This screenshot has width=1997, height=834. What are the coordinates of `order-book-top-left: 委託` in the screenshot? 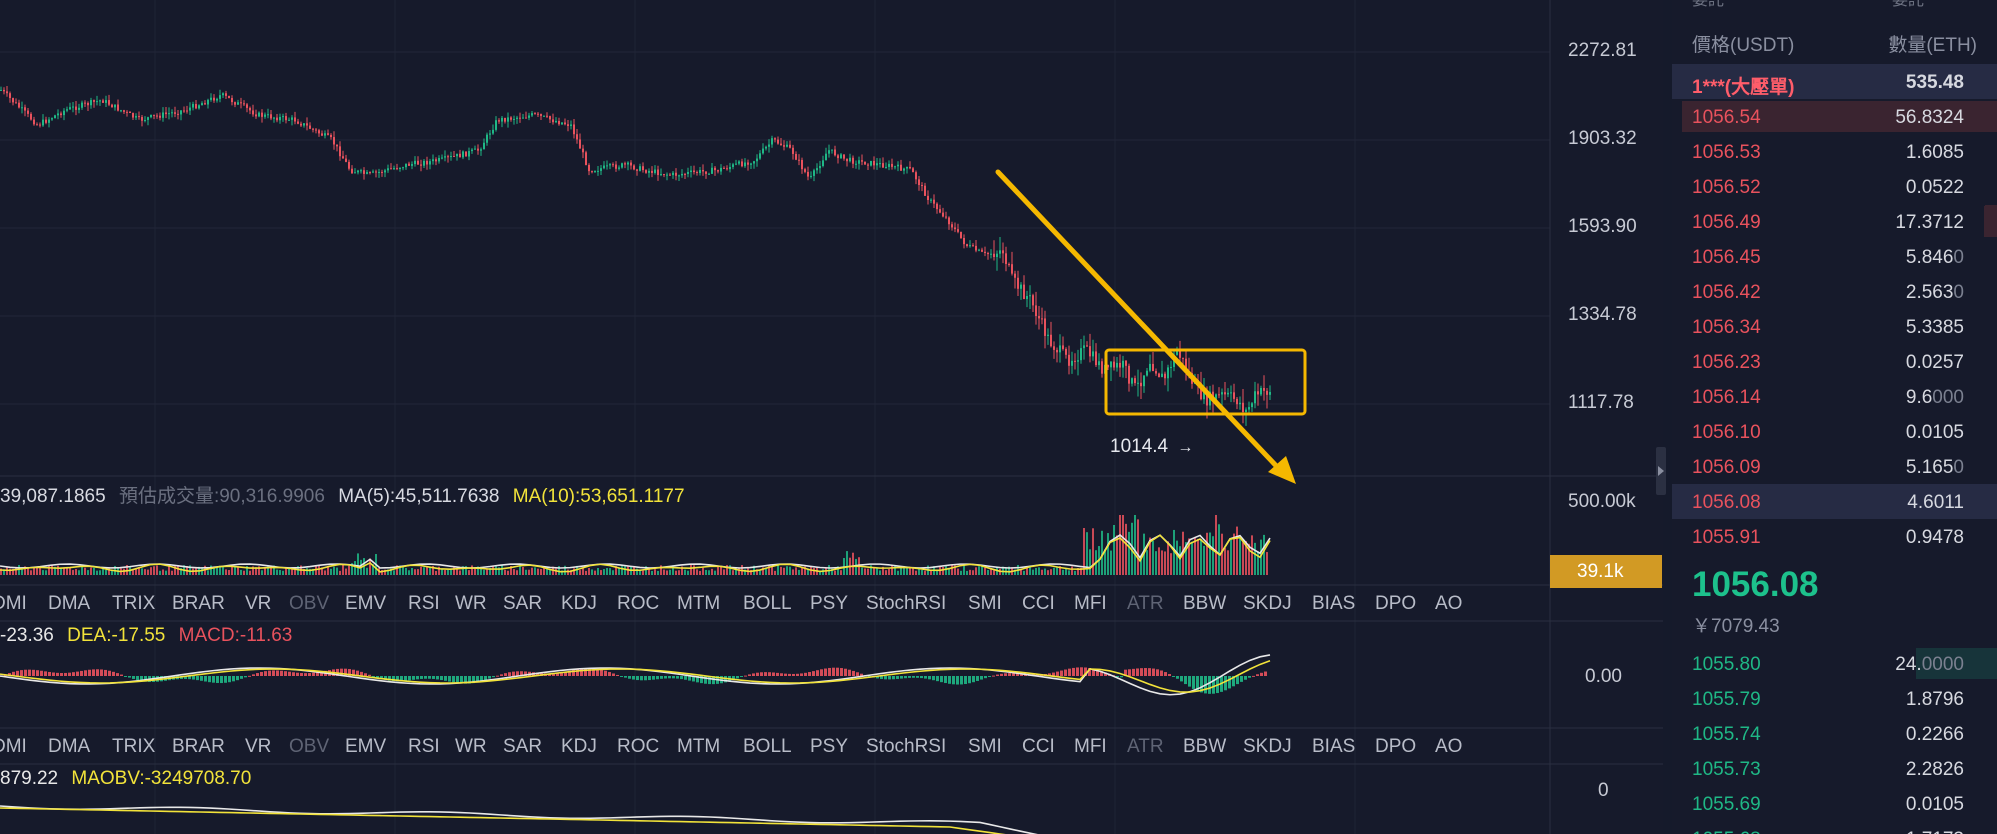 It's located at (1708, 4).